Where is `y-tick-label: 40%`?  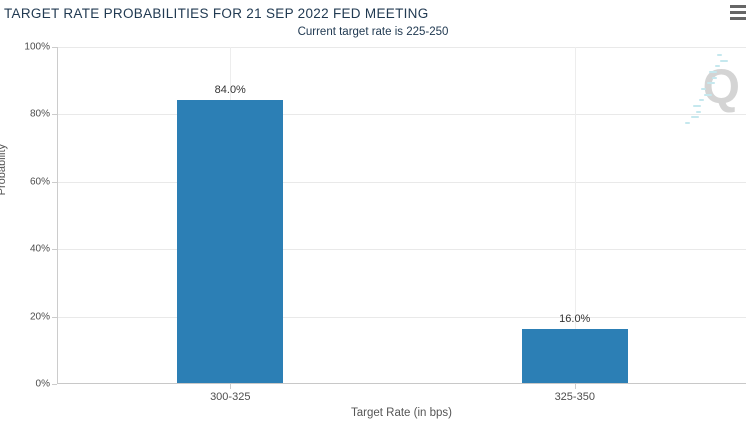 y-tick-label: 40% is located at coordinates (39, 249).